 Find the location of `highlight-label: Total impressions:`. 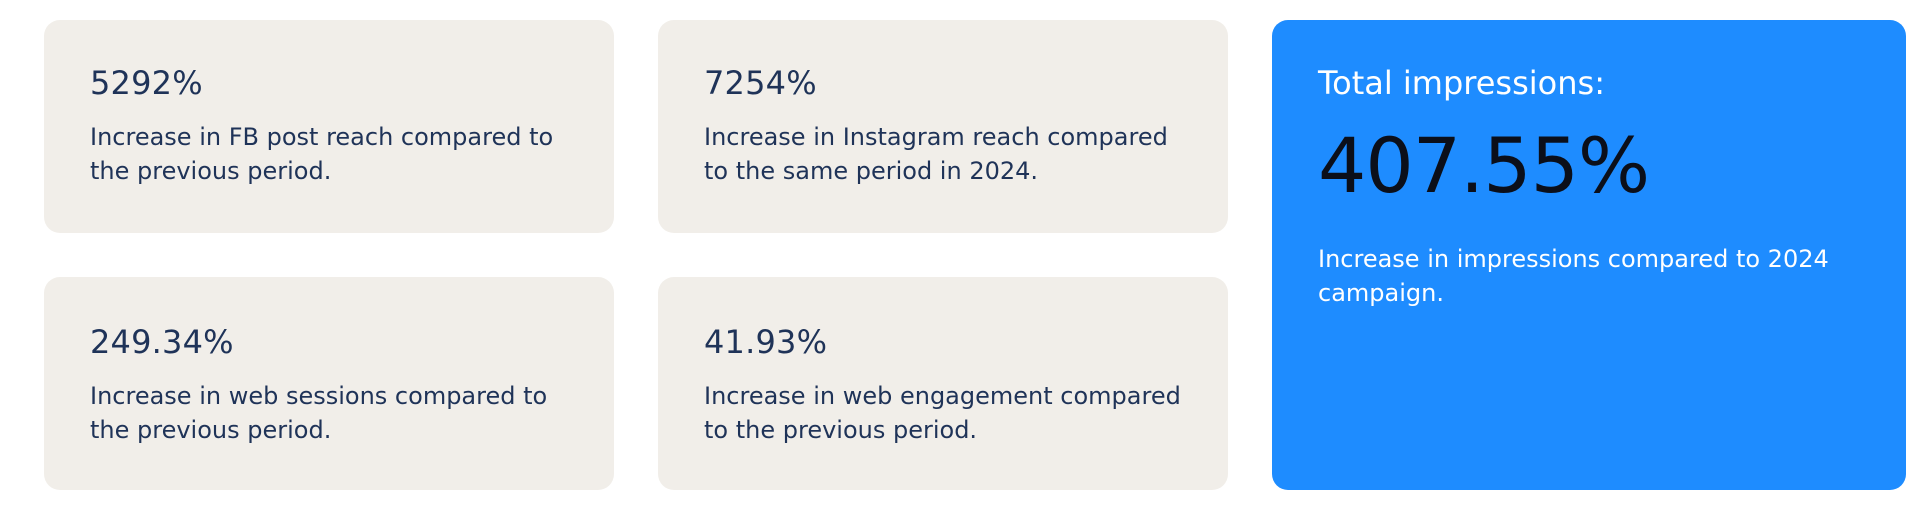

highlight-label: Total impressions: is located at coordinates (1461, 83).